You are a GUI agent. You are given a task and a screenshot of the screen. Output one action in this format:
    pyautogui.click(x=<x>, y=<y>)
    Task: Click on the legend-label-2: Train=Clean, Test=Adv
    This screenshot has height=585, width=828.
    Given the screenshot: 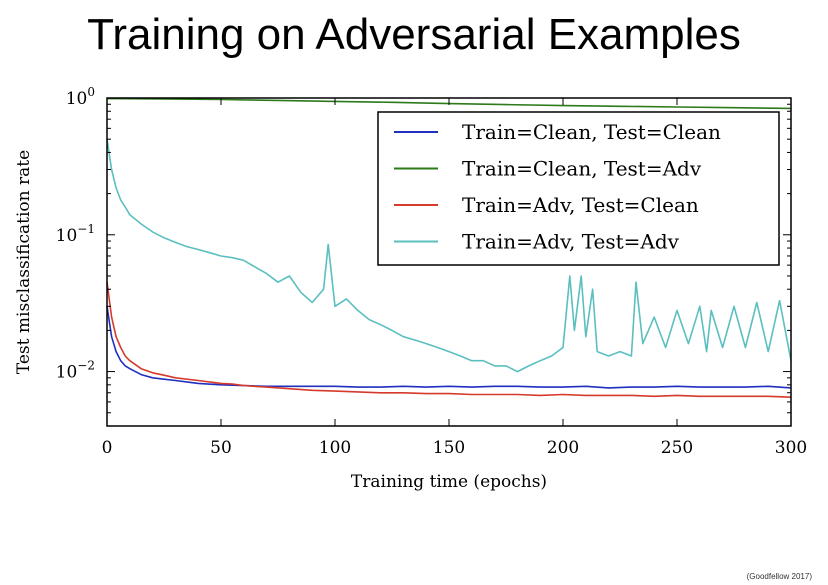 What is the action you would take?
    pyautogui.click(x=582, y=169)
    